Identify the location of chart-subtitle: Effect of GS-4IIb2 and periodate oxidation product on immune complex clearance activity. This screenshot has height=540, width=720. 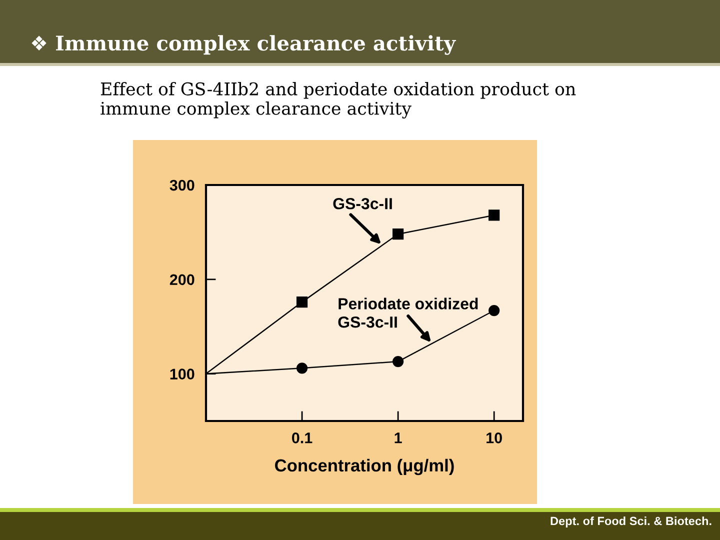
(338, 100).